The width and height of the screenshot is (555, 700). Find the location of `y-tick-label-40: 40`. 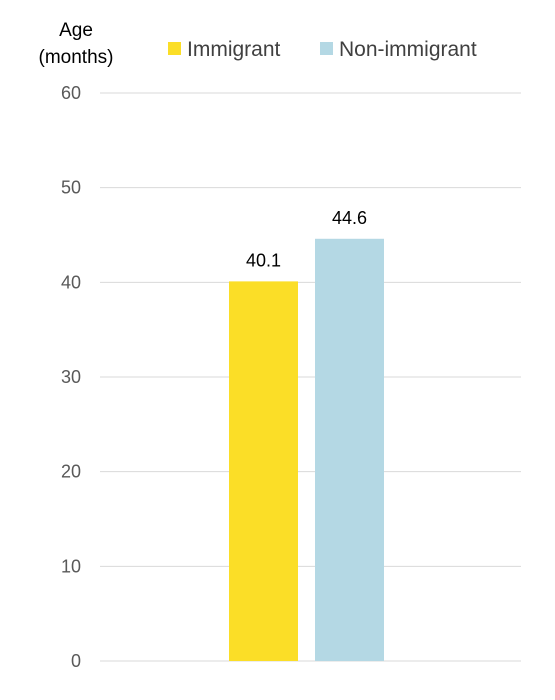

y-tick-label-40: 40 is located at coordinates (71, 282).